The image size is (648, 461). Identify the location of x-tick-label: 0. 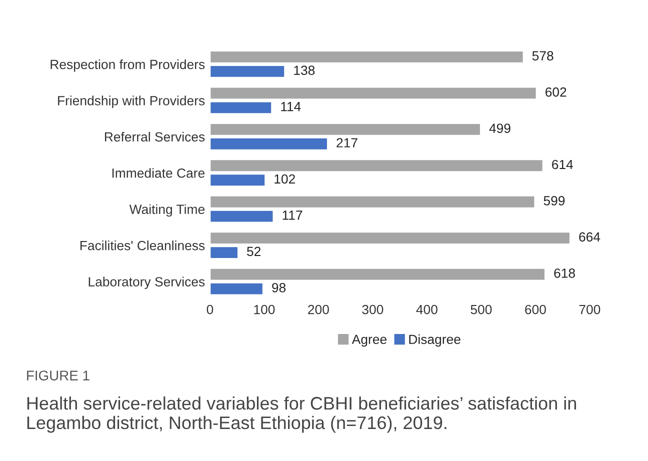
(210, 309).